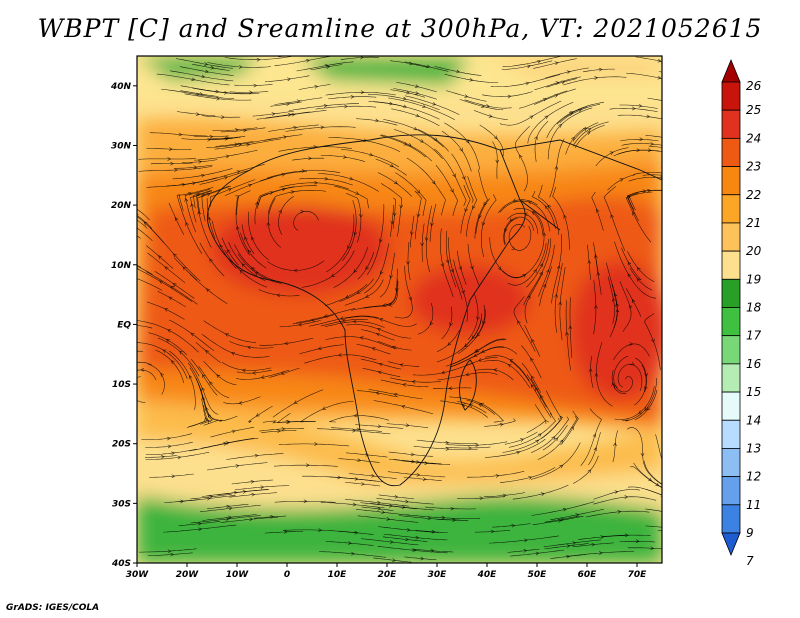 This screenshot has height=618, width=800. Describe the element at coordinates (121, 445) in the screenshot. I see `lat-tick-label: 20S` at that location.